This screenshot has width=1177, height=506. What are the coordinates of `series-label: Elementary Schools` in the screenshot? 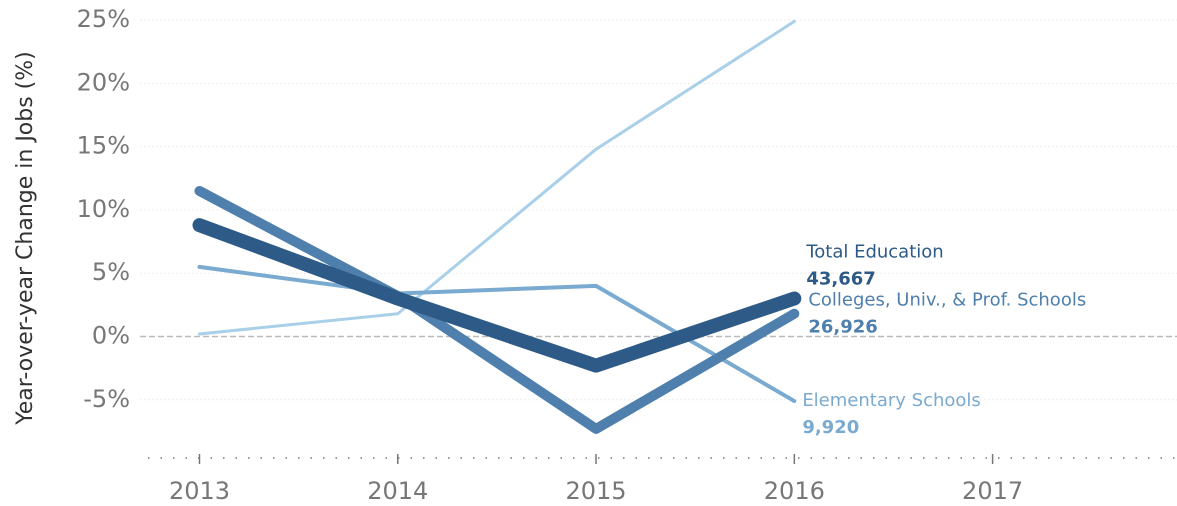 It's located at (891, 400).